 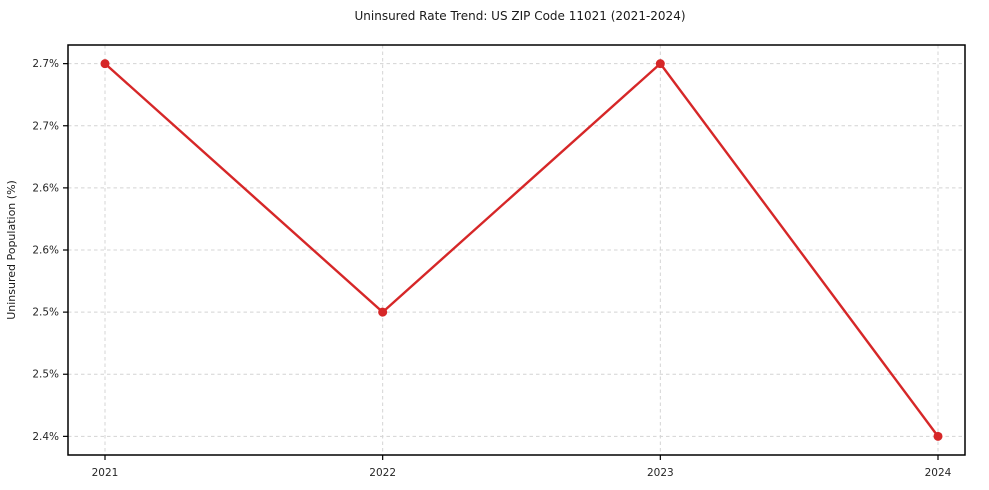 I want to click on y-tick-label: 2.4%, so click(x=45, y=437).